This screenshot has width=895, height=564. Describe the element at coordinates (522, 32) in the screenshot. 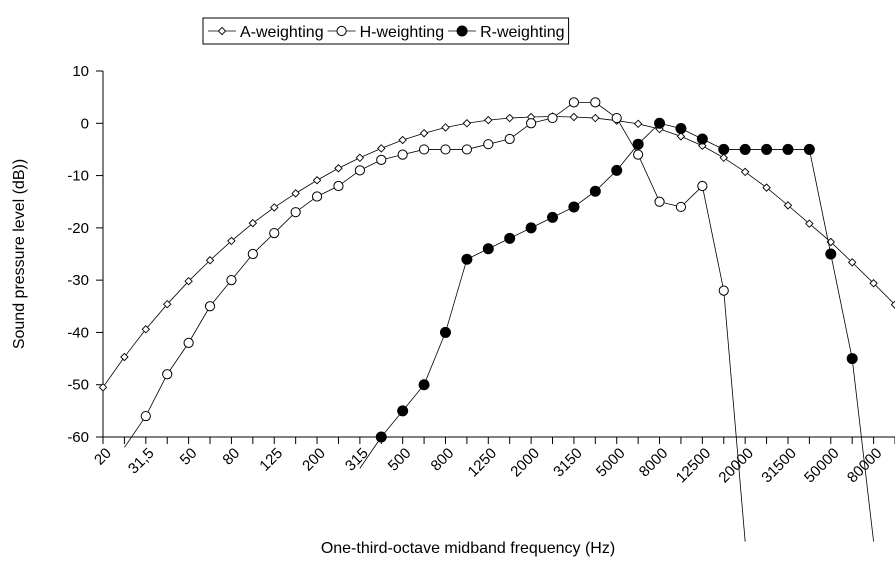

I see `legend-label: R-weighting` at that location.